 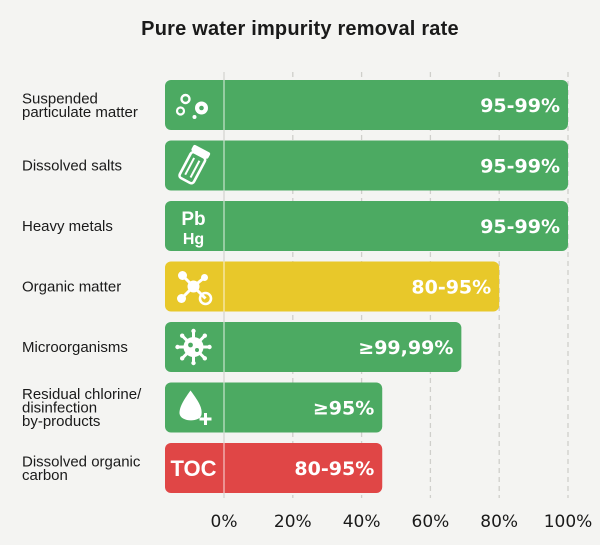 I want to click on bar-row: Microorganisms ≥99,99%, so click(x=242, y=347).